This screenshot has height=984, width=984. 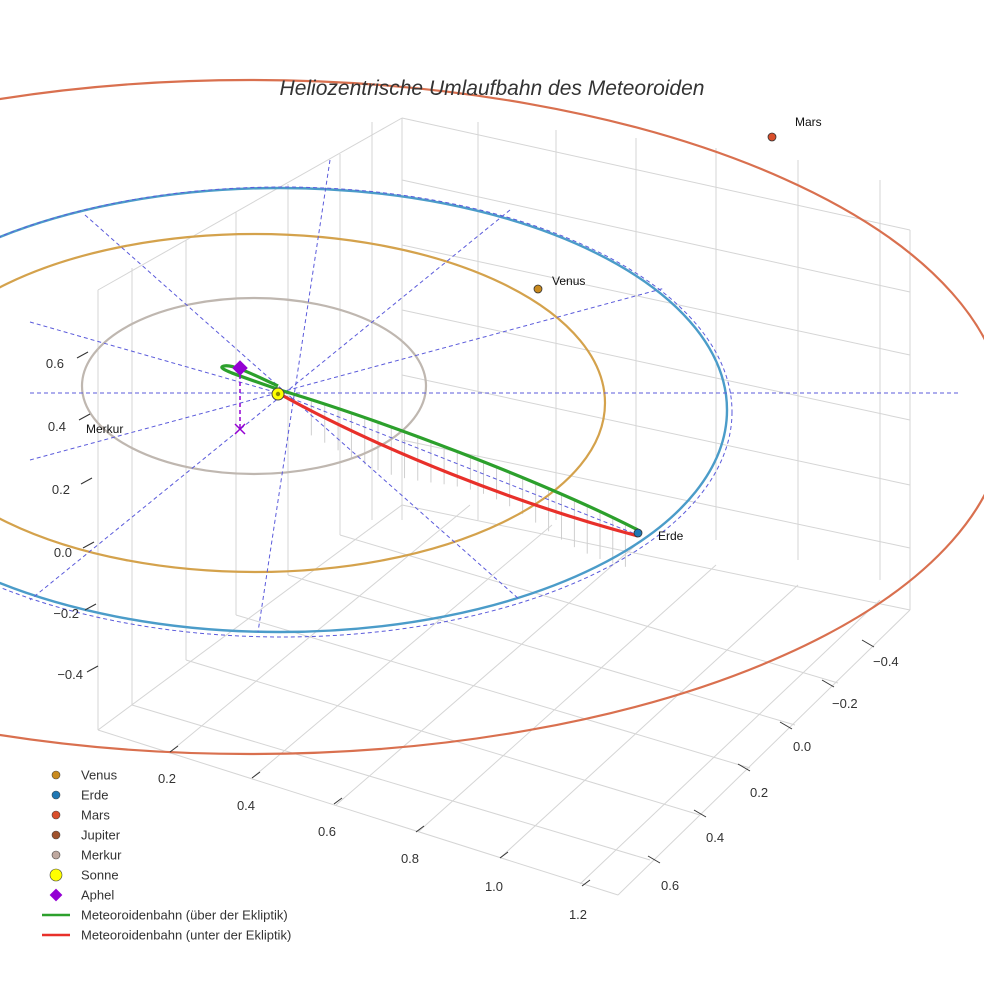 I want to click on x-tick-label: 0.8, so click(x=410, y=858).